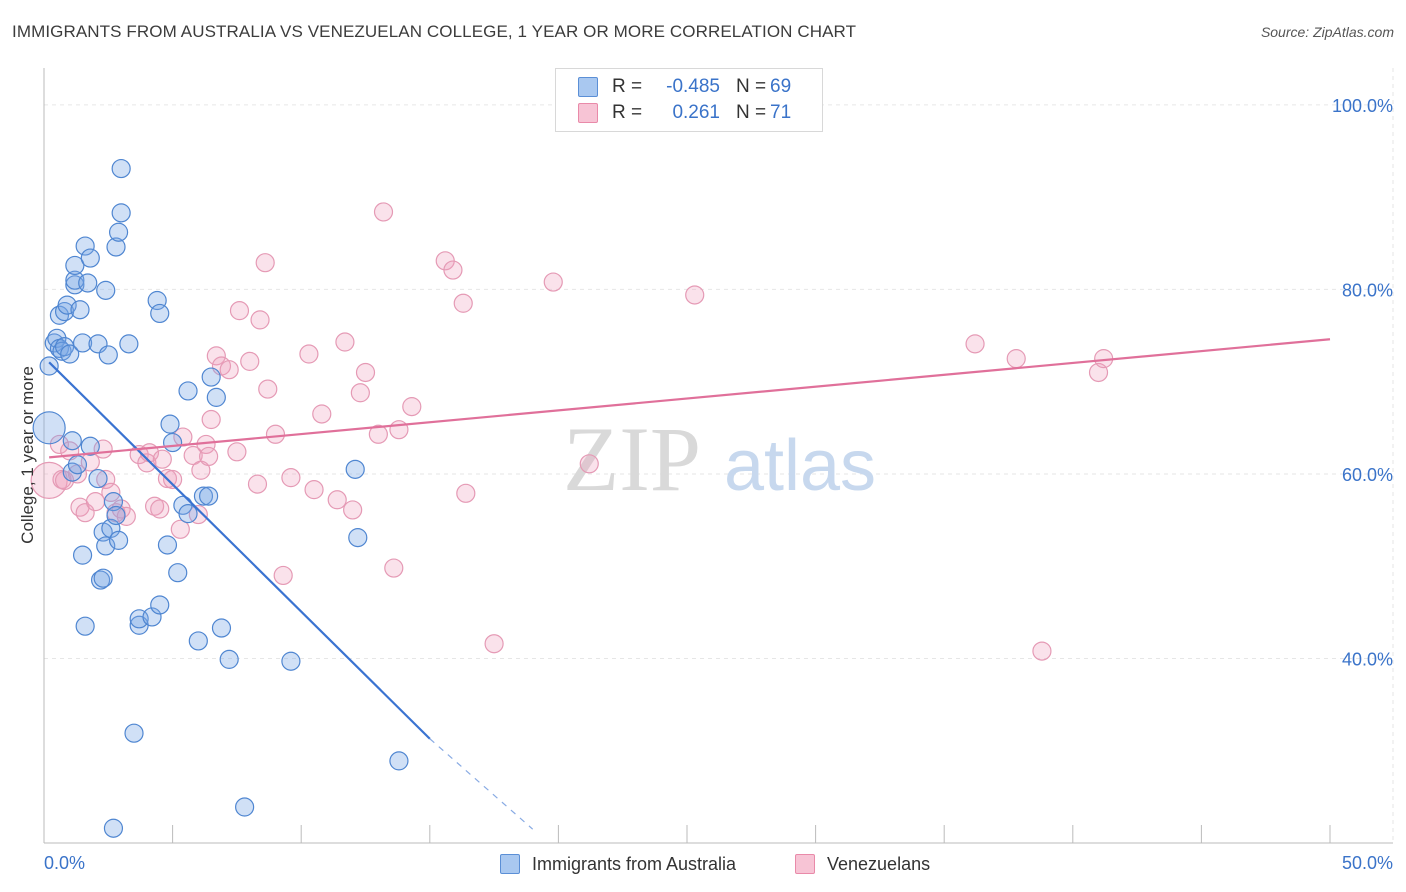  What do you see at coordinates (805, 864) in the screenshot?
I see `series-swatch-venezuelans` at bounding box center [805, 864].